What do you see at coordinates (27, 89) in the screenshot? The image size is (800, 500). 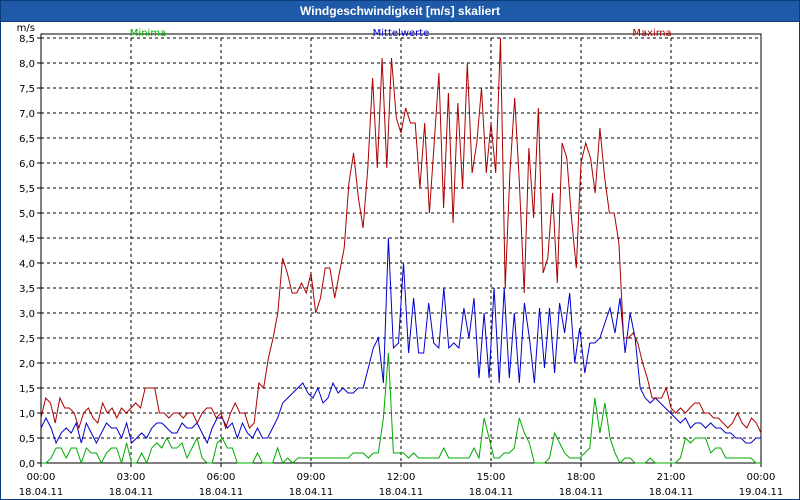 I see `y-tick-label: 7,5` at bounding box center [27, 89].